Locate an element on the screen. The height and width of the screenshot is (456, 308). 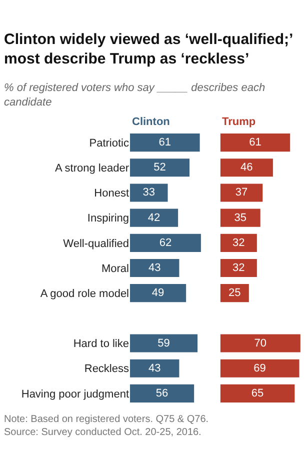
data-label: 49 is located at coordinates (158, 293).